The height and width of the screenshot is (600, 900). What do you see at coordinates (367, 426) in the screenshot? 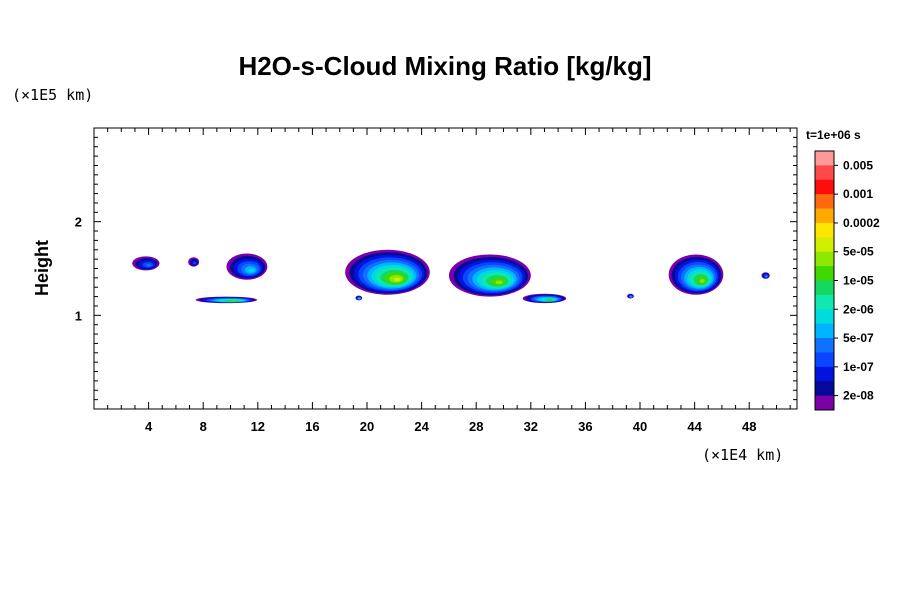
I see `x-tick-label: 20` at bounding box center [367, 426].